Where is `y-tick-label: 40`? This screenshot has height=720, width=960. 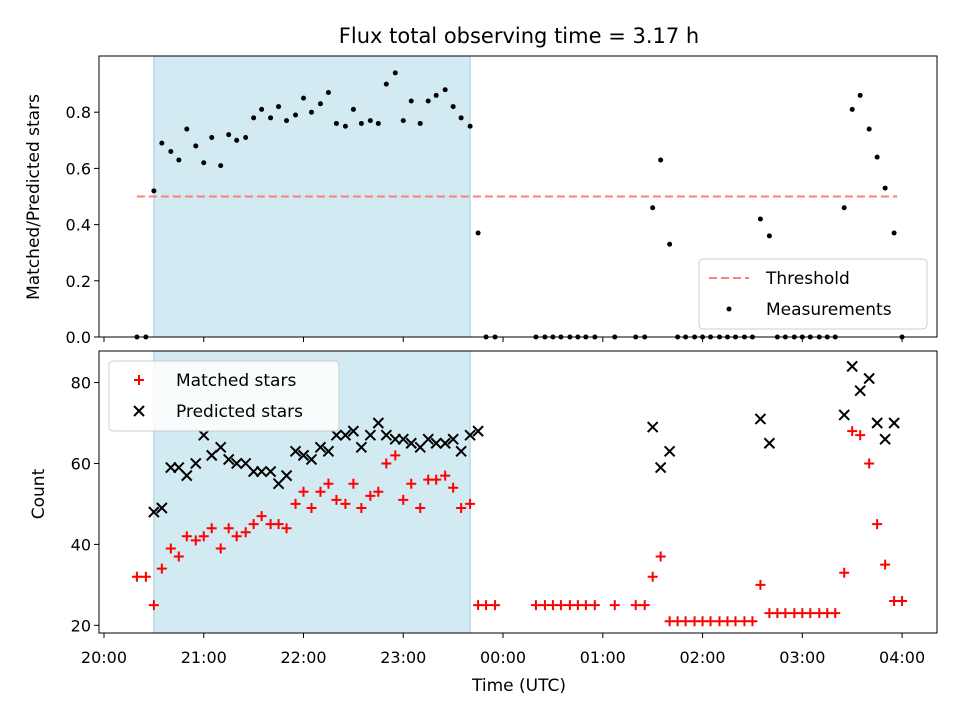 y-tick-label: 40 is located at coordinates (81, 544).